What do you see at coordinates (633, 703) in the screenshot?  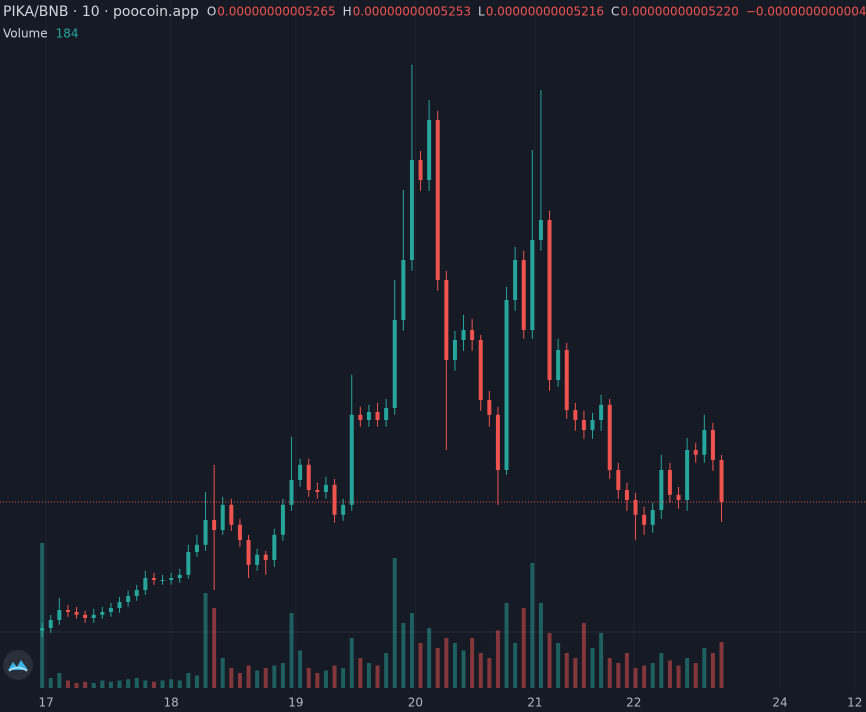 I see `x-tick-label: 22` at bounding box center [633, 703].